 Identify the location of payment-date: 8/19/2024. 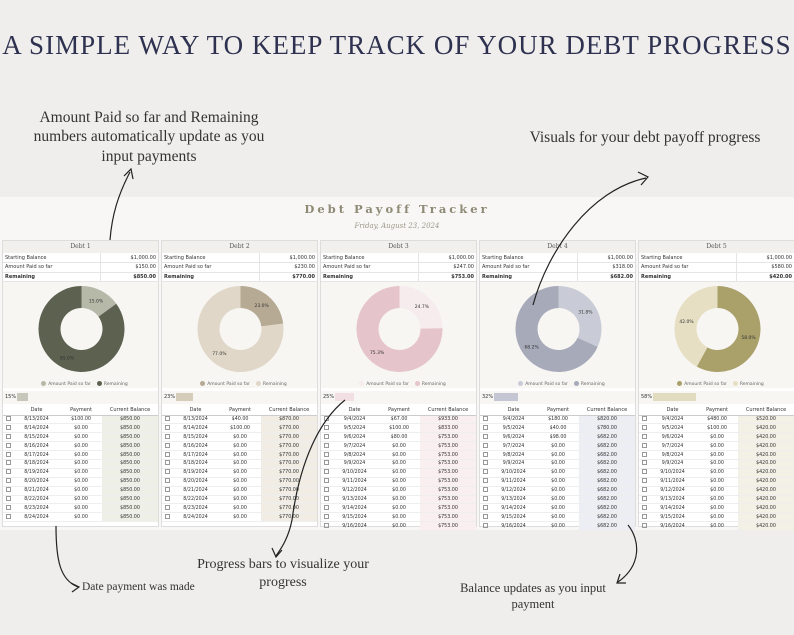
(37, 473).